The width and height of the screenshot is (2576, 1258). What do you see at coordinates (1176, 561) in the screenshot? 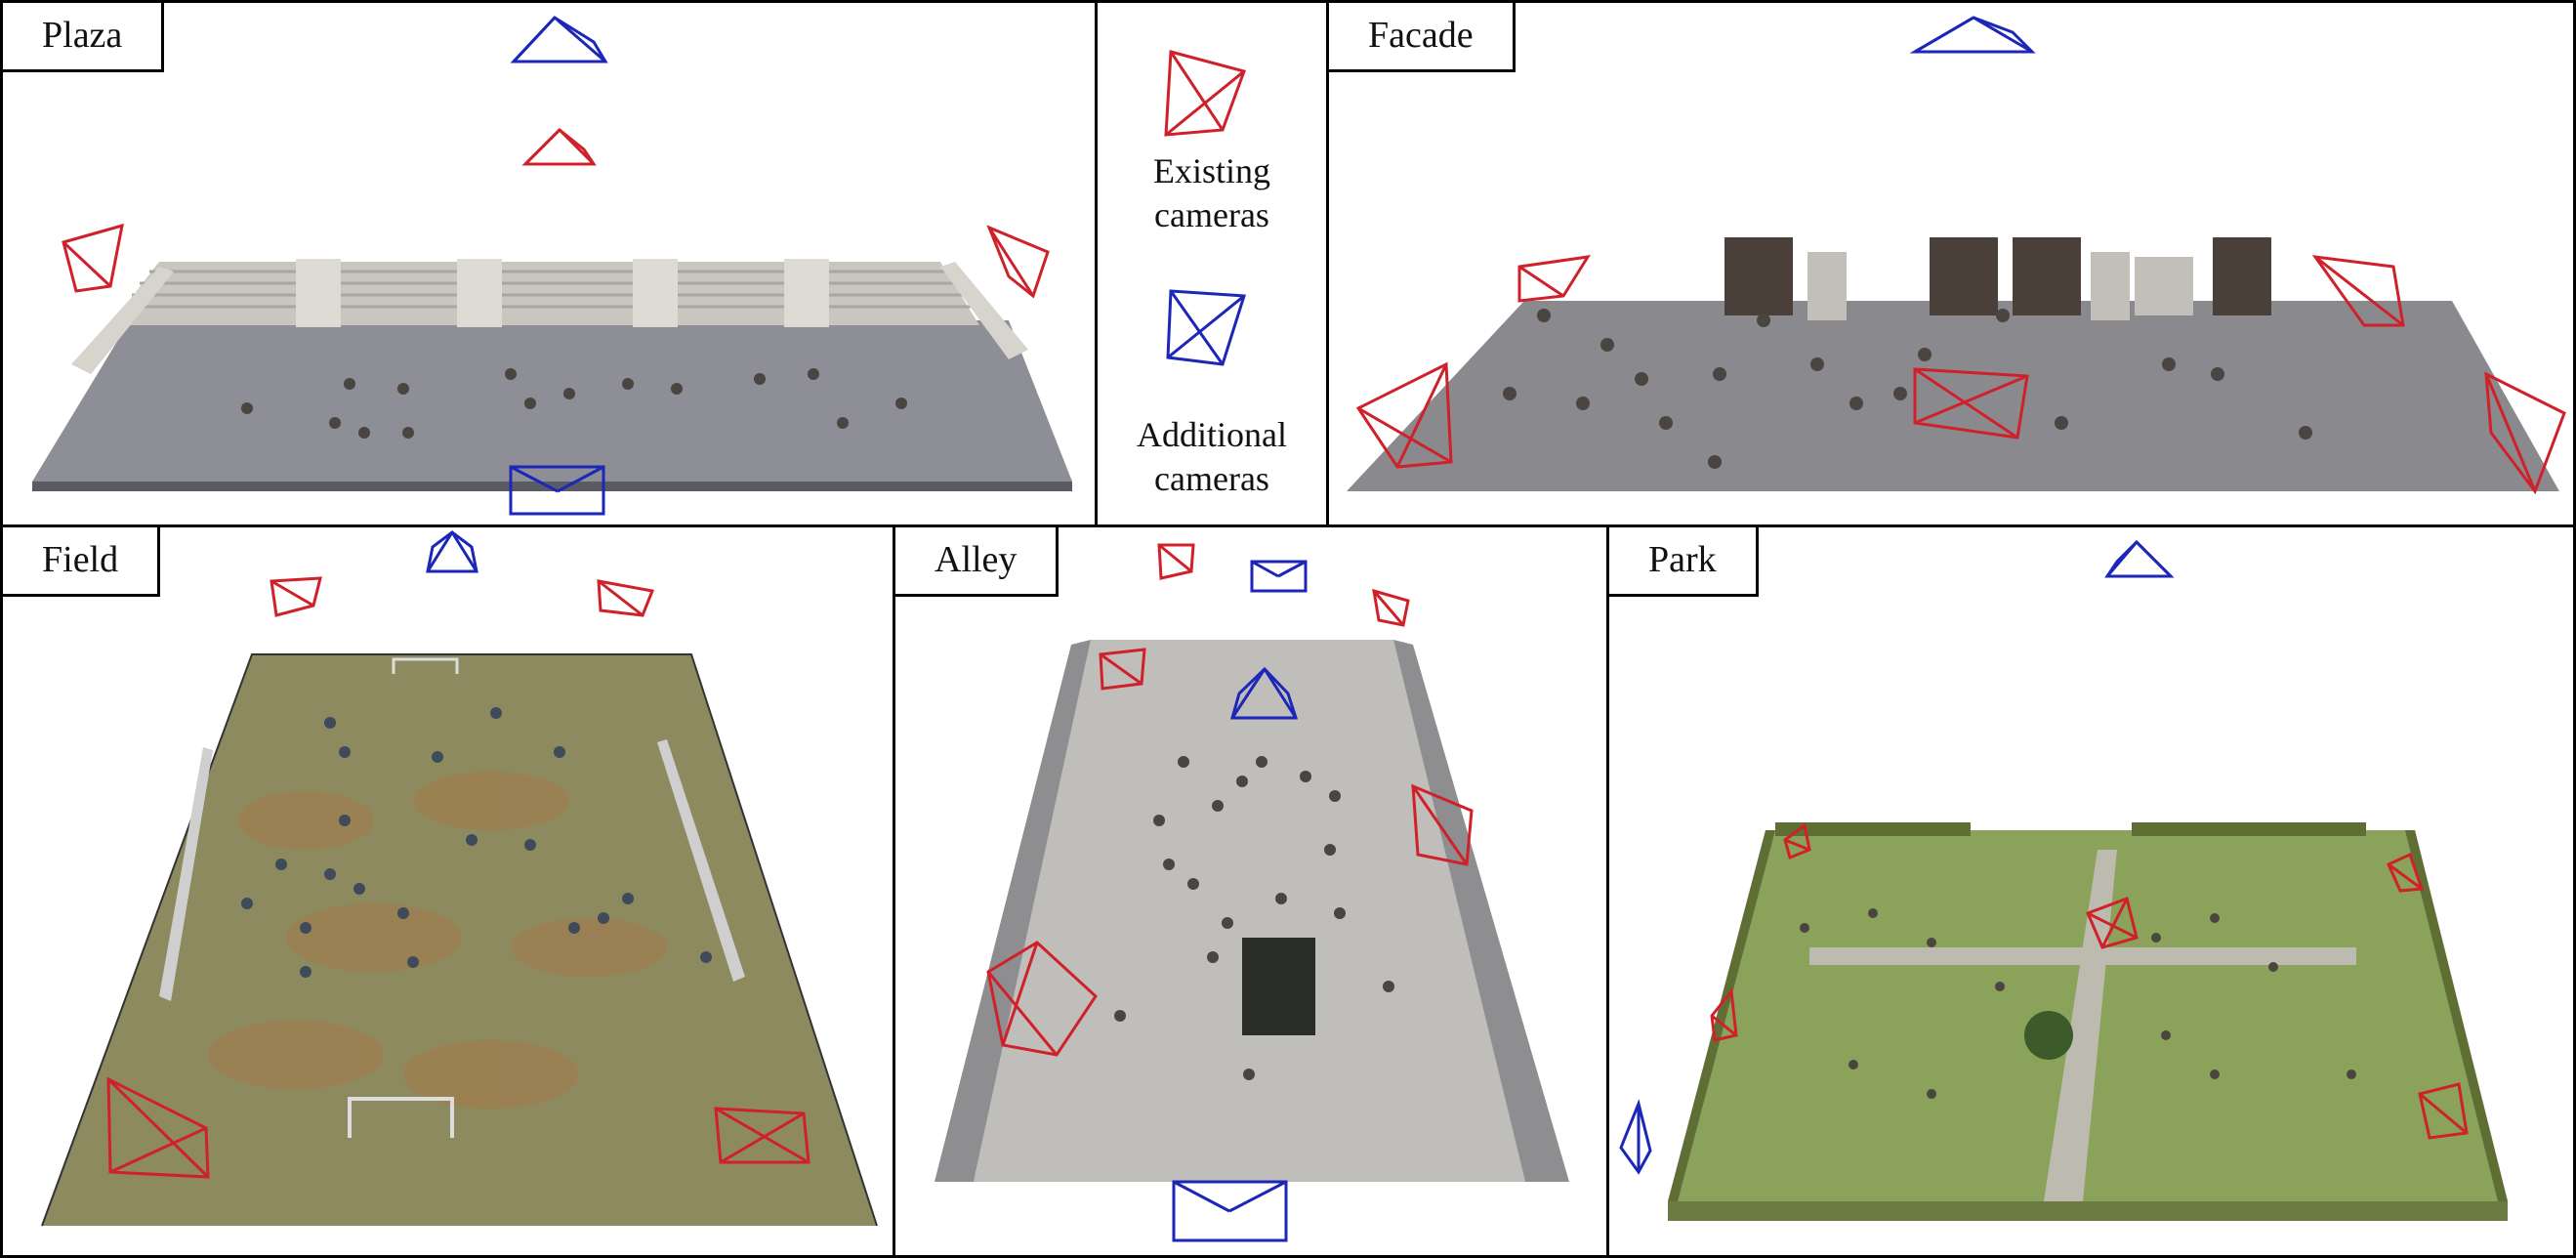
I see `alley-camera-existing-top-left` at bounding box center [1176, 561].